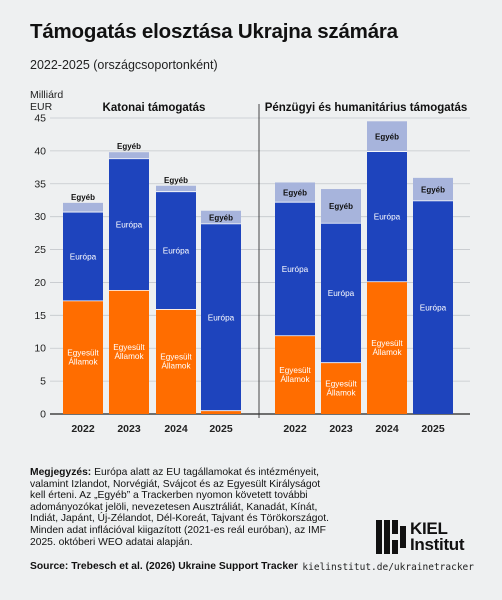  Describe the element at coordinates (429, 528) in the screenshot. I see `logo-line-1: KIEL` at that location.